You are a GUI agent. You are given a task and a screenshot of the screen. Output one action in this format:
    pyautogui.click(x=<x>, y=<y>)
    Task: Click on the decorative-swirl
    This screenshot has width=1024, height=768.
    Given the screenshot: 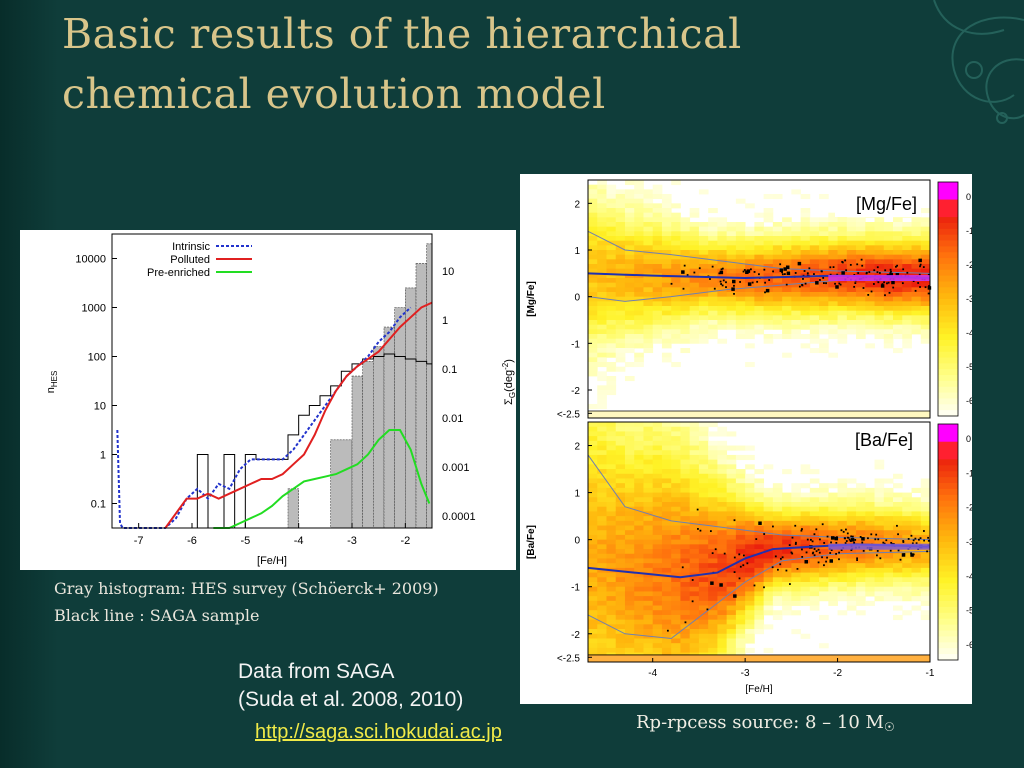 What is the action you would take?
    pyautogui.click(x=978, y=62)
    